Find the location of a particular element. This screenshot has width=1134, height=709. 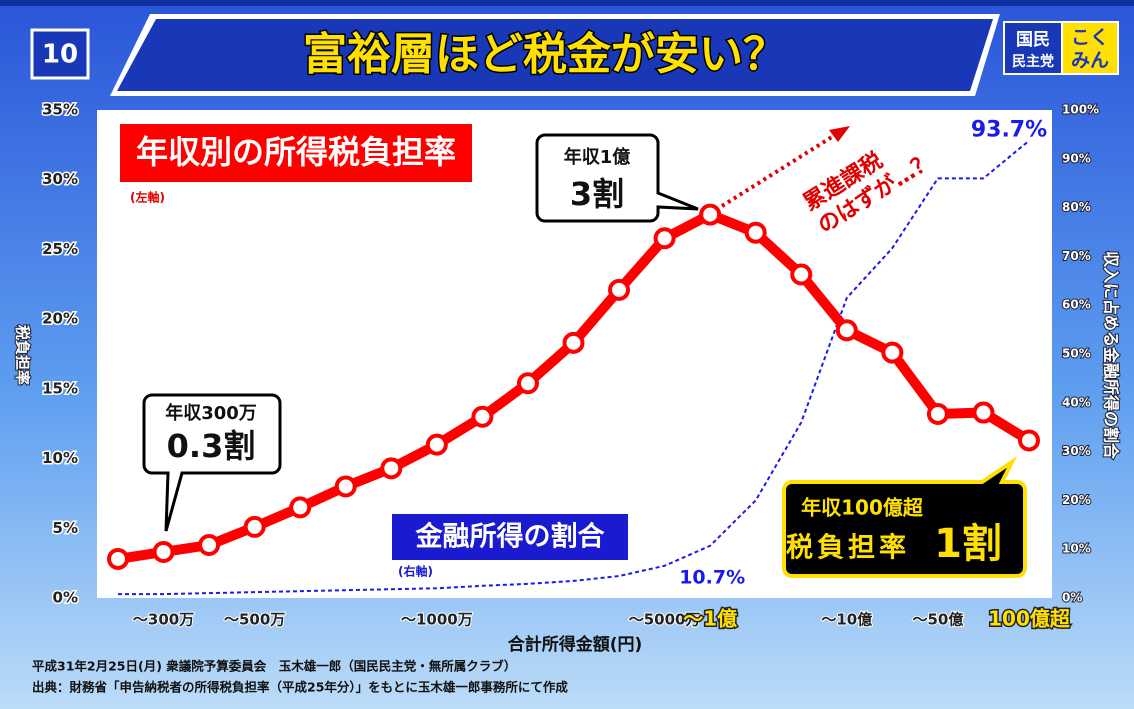

y-tick-label: 5% is located at coordinates (65, 528).